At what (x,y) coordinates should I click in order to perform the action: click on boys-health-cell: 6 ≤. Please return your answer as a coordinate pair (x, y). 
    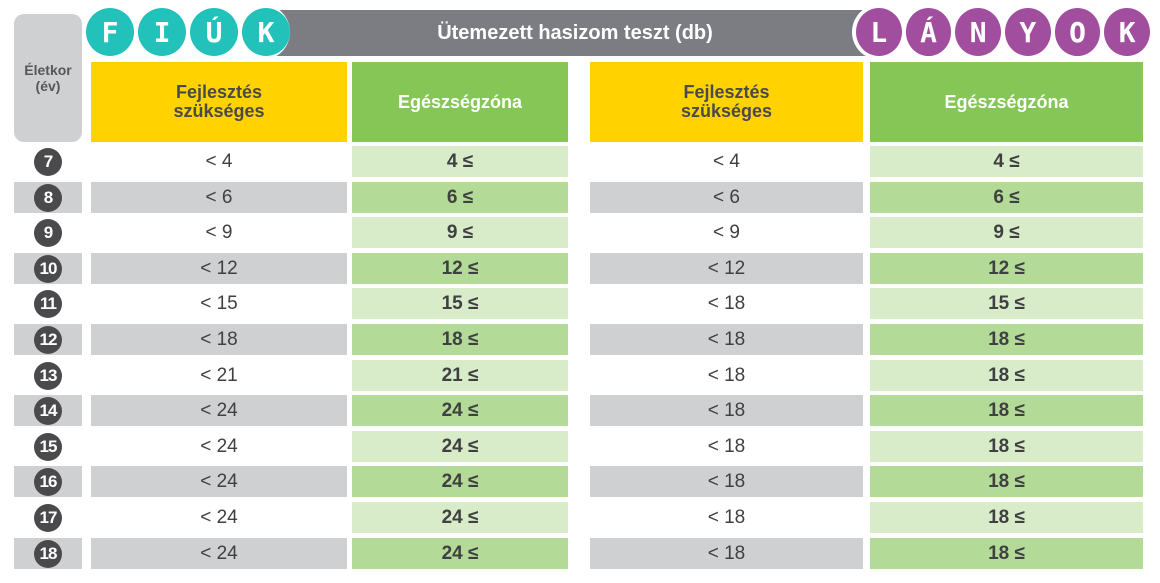
    Looking at the image, I should click on (460, 197).